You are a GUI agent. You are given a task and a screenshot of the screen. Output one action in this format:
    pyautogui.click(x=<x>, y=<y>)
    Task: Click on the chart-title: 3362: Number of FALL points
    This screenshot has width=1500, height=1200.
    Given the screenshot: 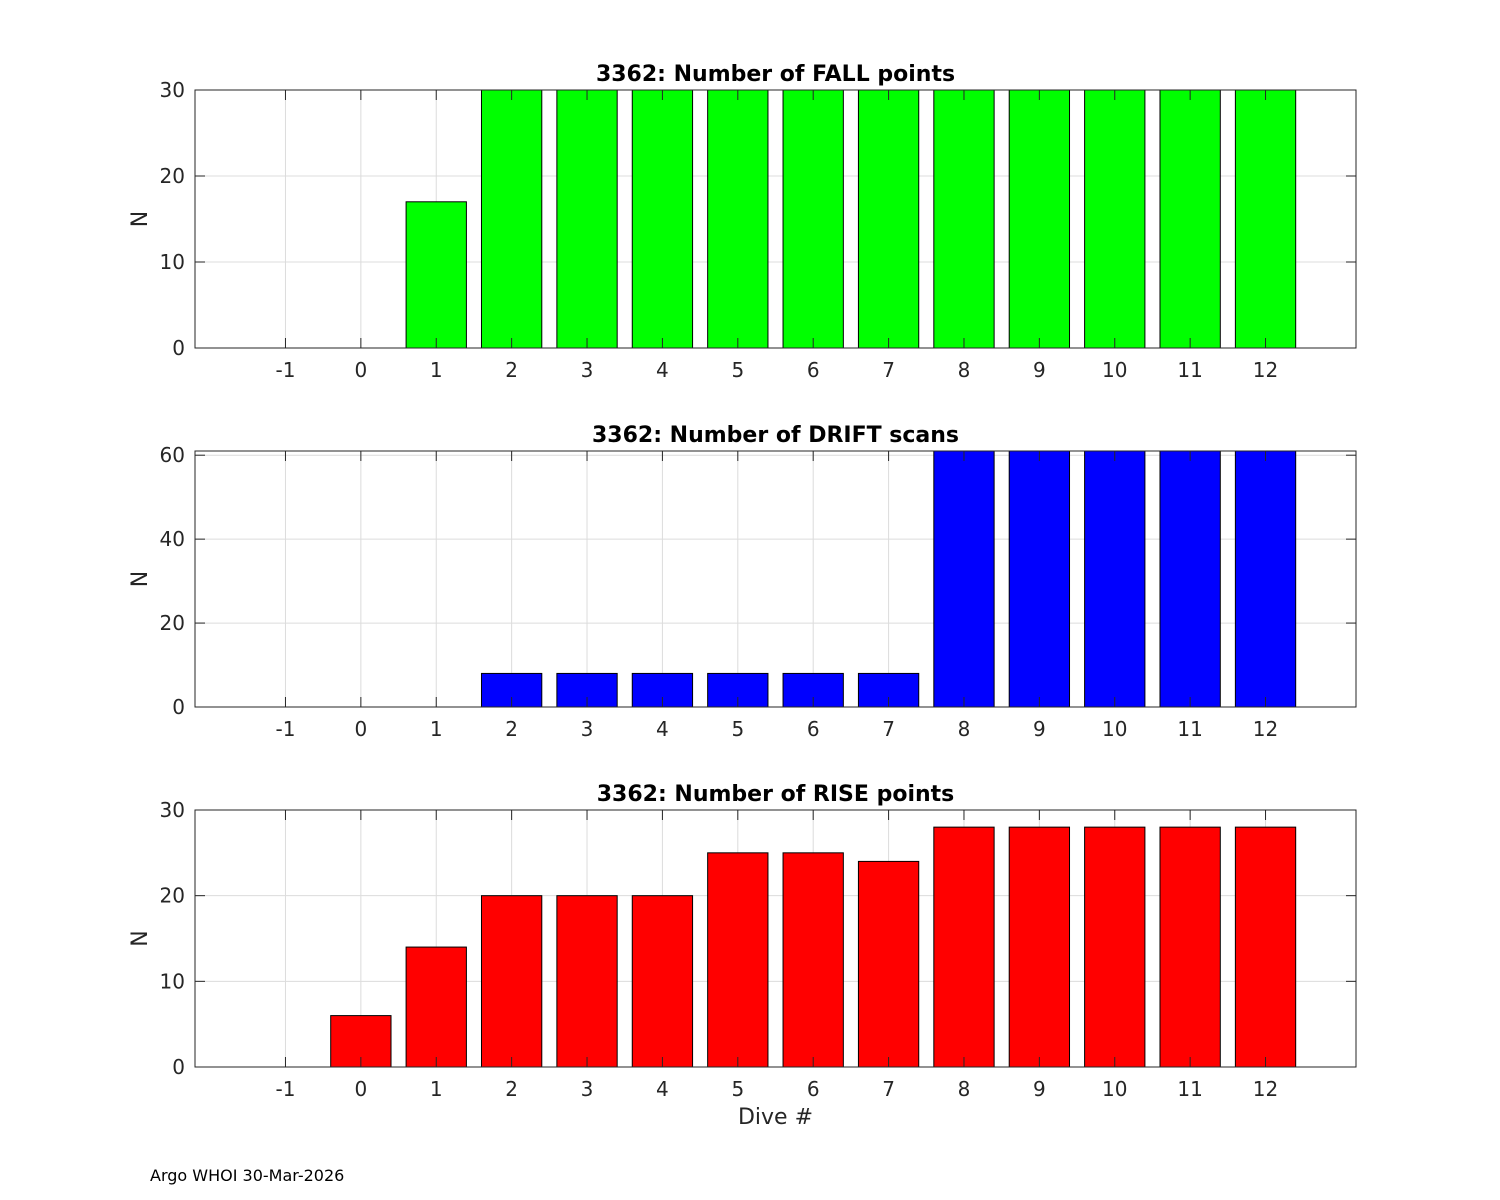 What is the action you would take?
    pyautogui.click(x=775, y=74)
    